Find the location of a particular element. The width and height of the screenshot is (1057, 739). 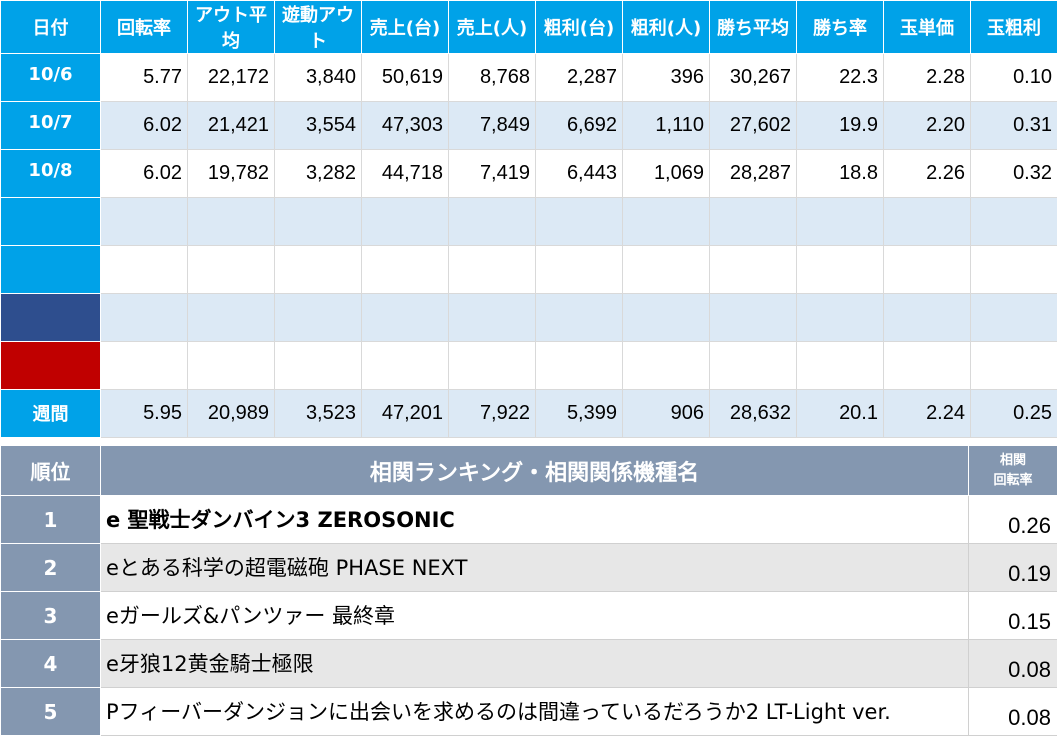

cell-value: 2.26 is located at coordinates (927, 173).